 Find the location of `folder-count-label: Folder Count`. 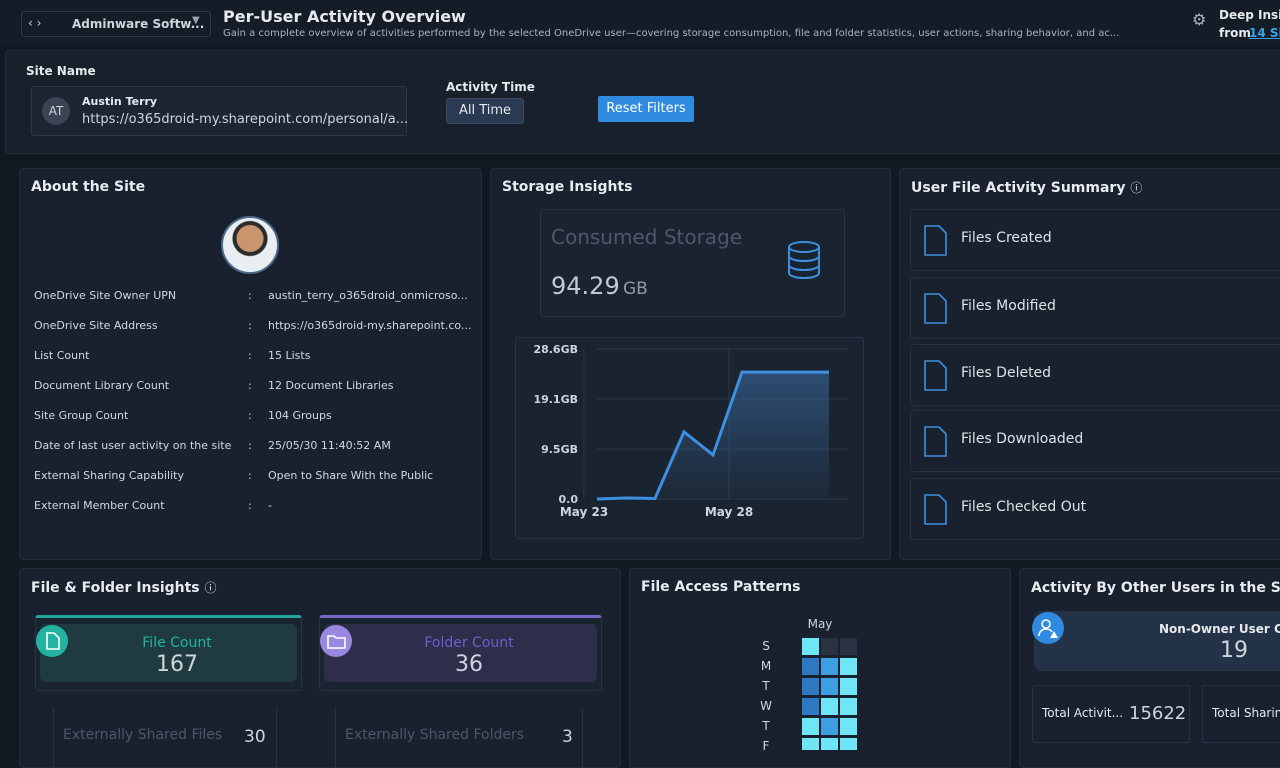

folder-count-label: Folder Count is located at coordinates (469, 643).